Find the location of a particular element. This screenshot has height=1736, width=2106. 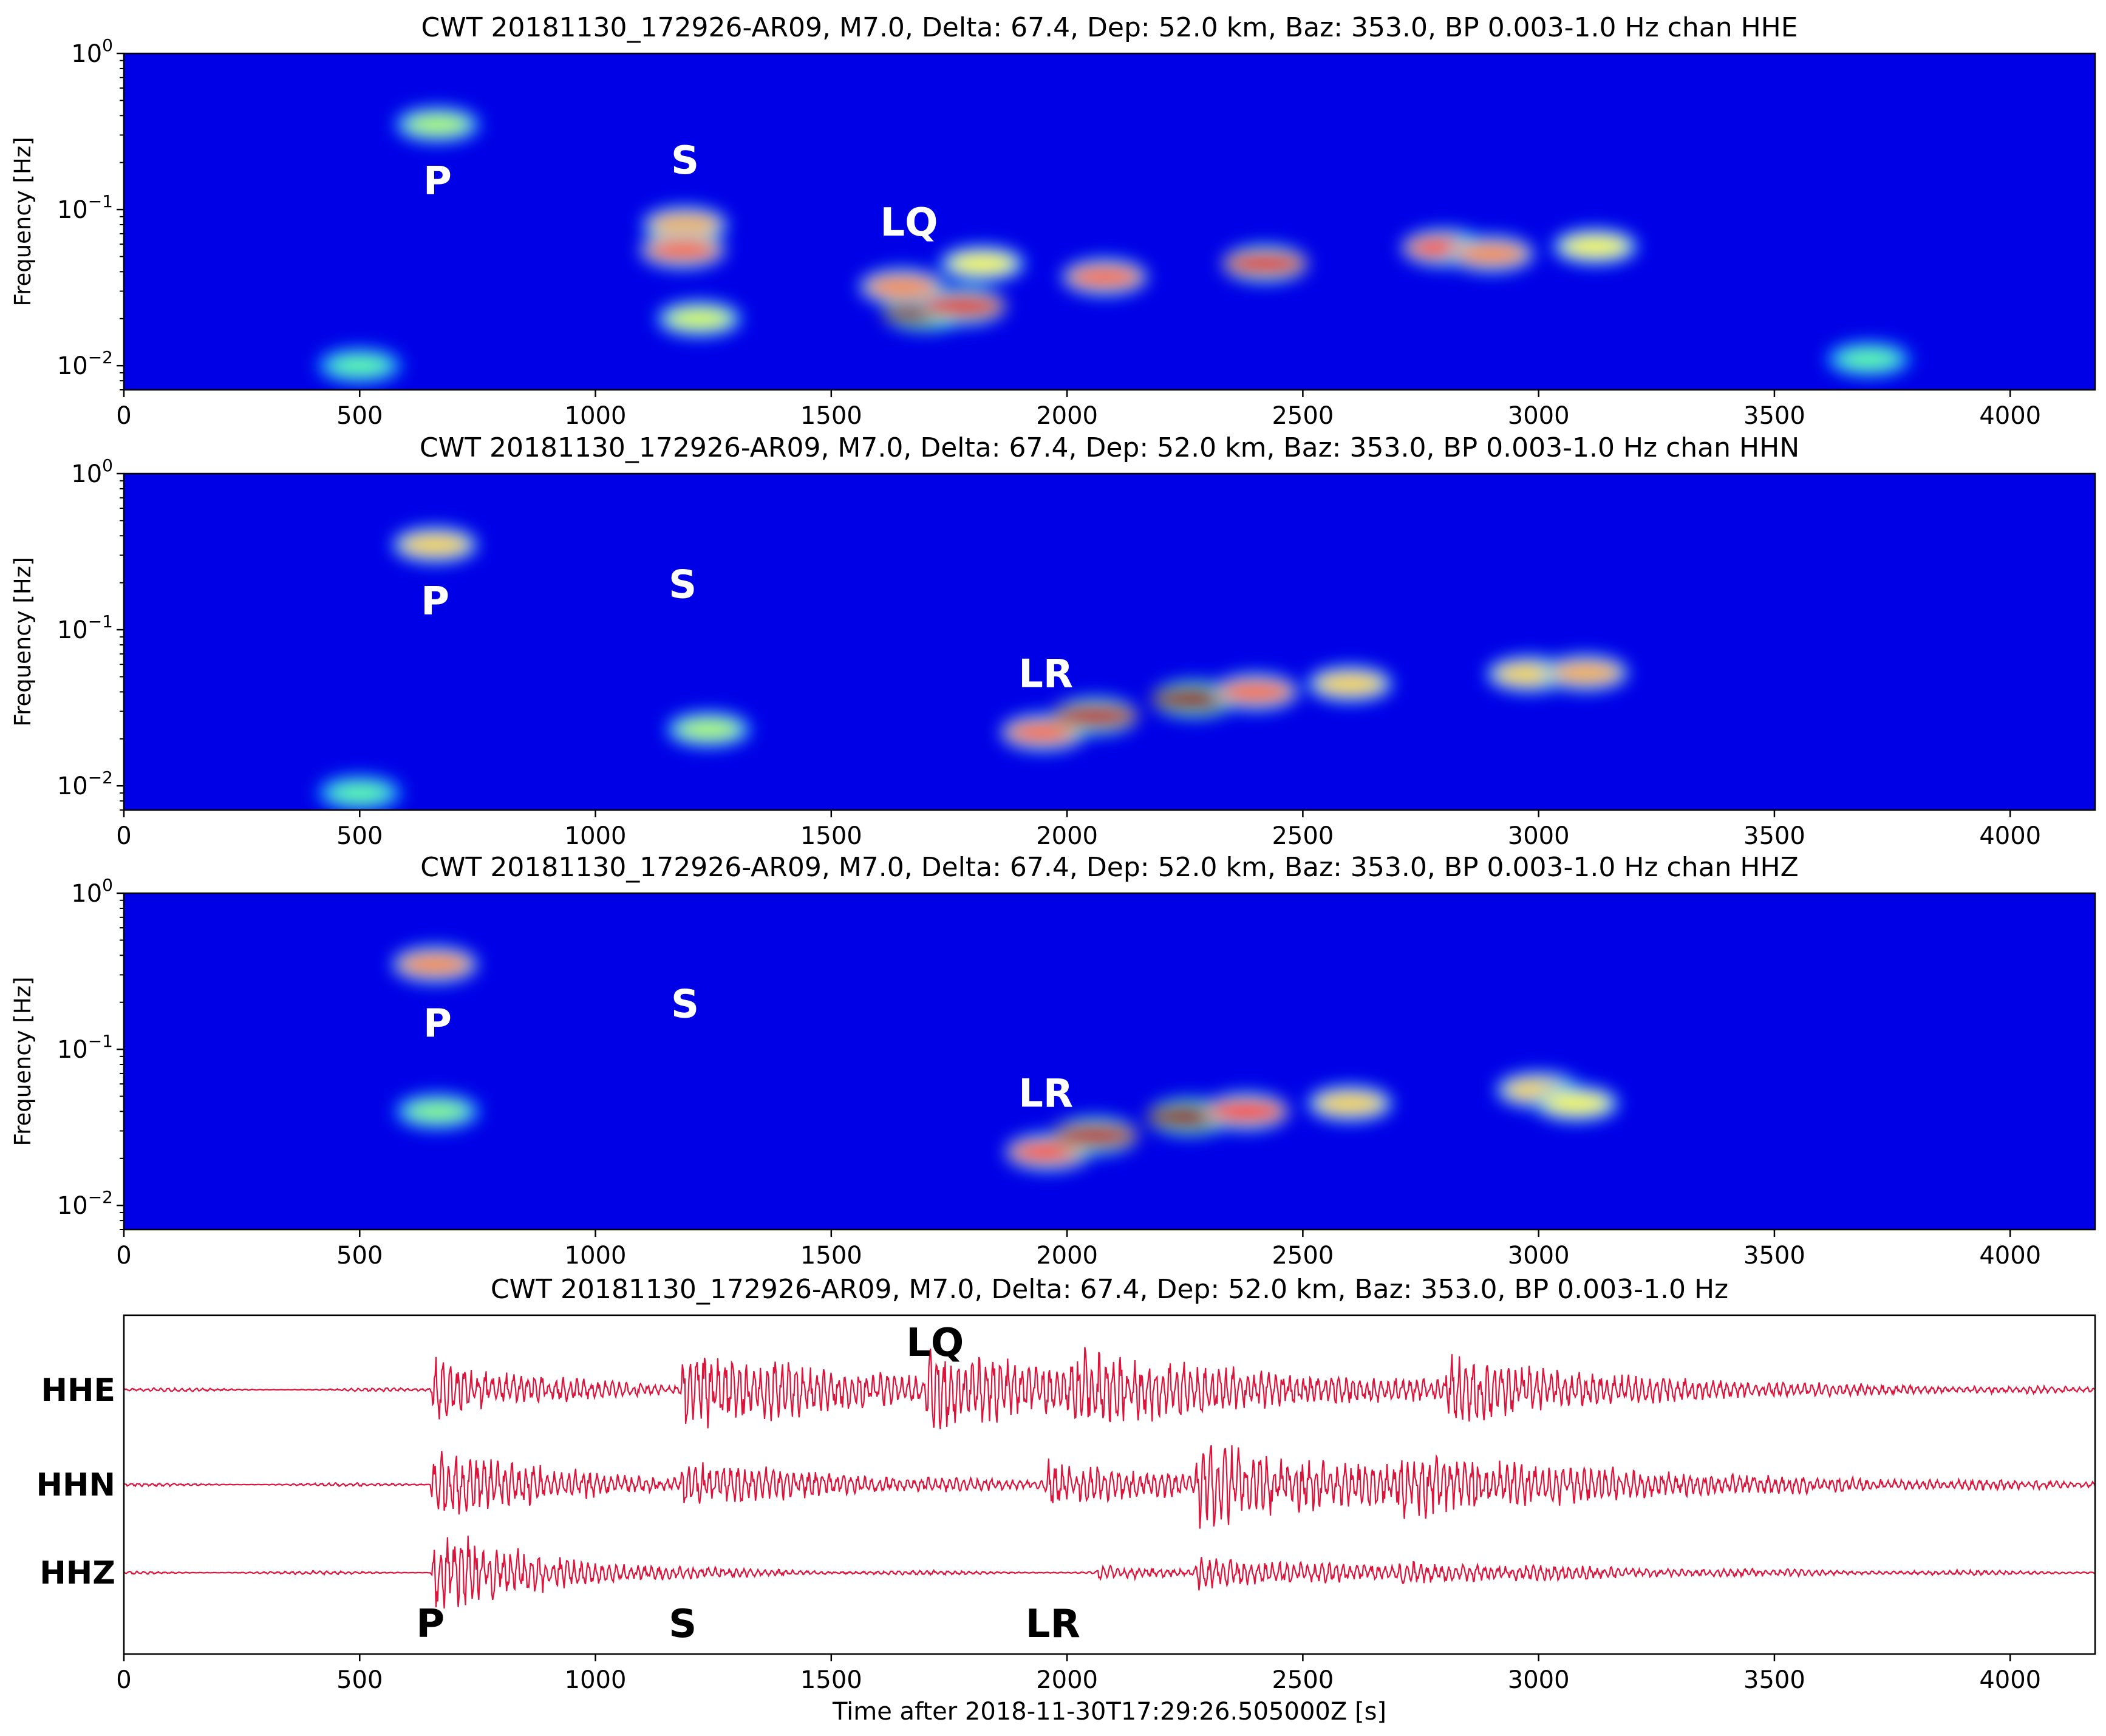

waveform-plot is located at coordinates (1109, 1478).